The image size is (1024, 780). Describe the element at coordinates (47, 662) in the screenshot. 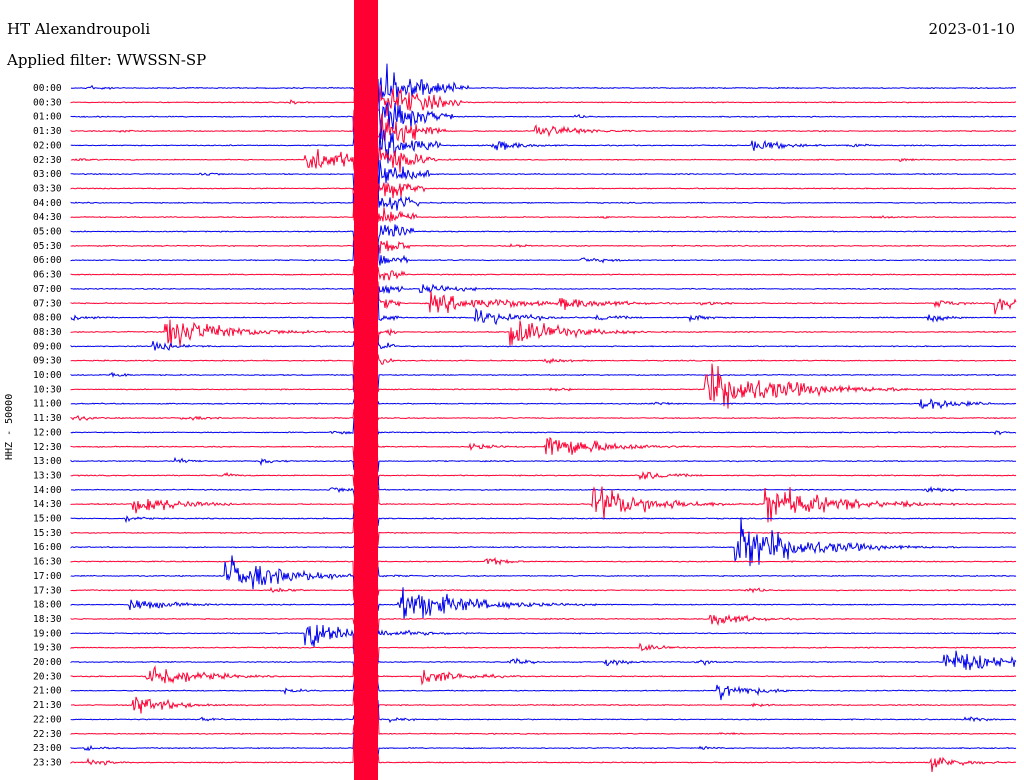

I see `time-label: 20:00` at that location.